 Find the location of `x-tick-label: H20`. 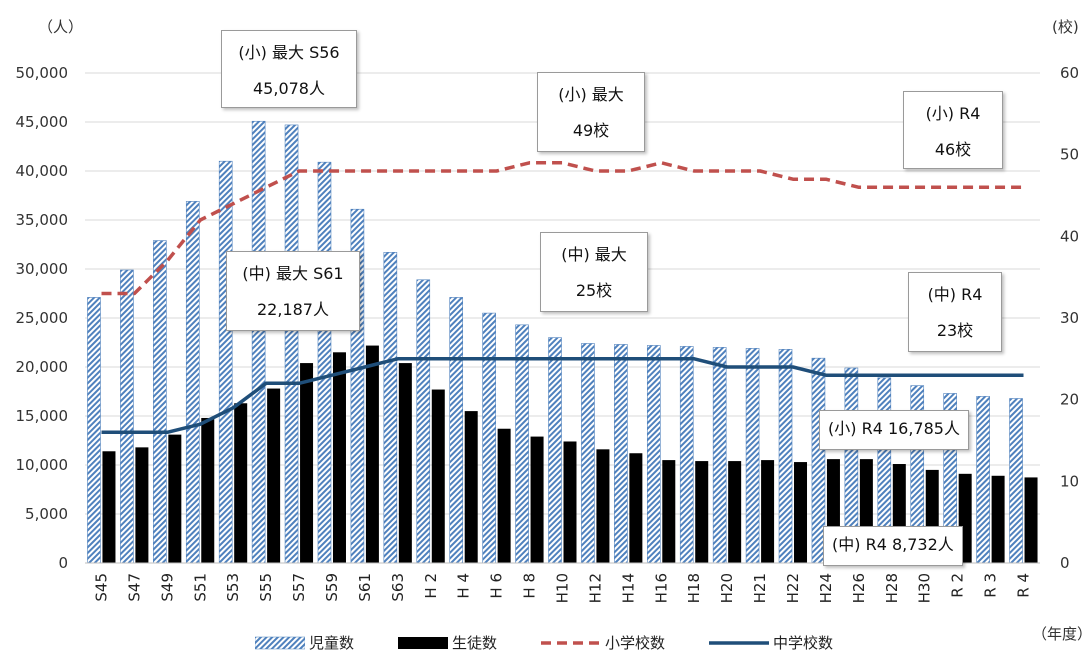

x-tick-label: H20 is located at coordinates (727, 588).